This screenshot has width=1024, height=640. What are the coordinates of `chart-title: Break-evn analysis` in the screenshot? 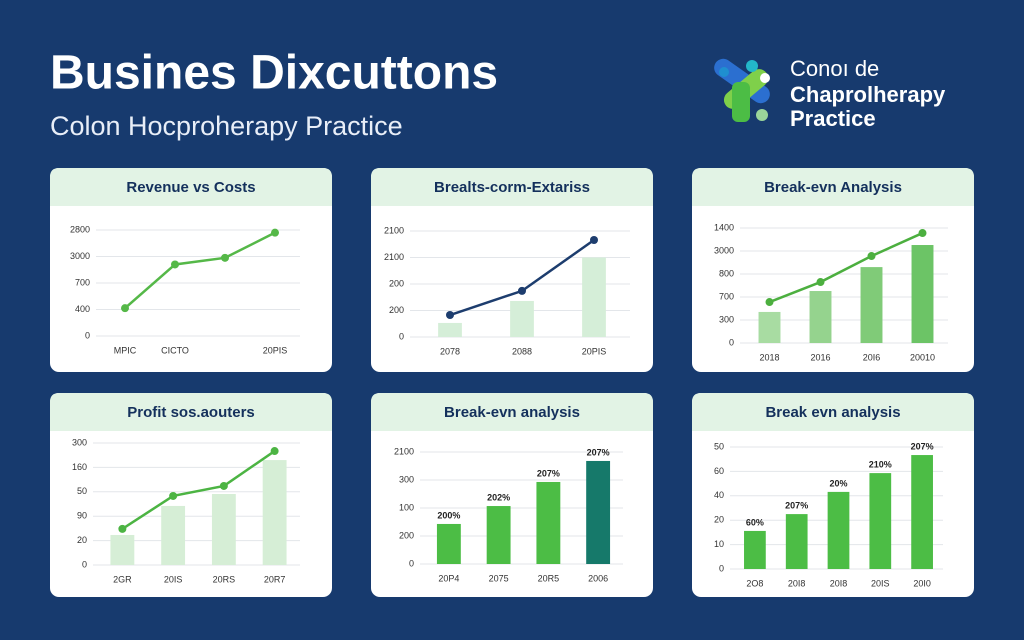 It's located at (512, 412).